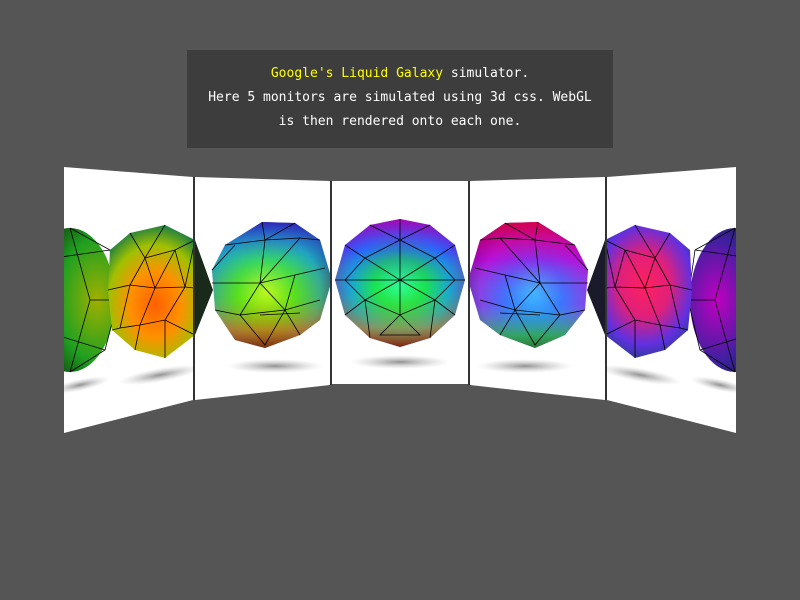 The image size is (800, 600). I want to click on sphere-partial-left, so click(89, 300).